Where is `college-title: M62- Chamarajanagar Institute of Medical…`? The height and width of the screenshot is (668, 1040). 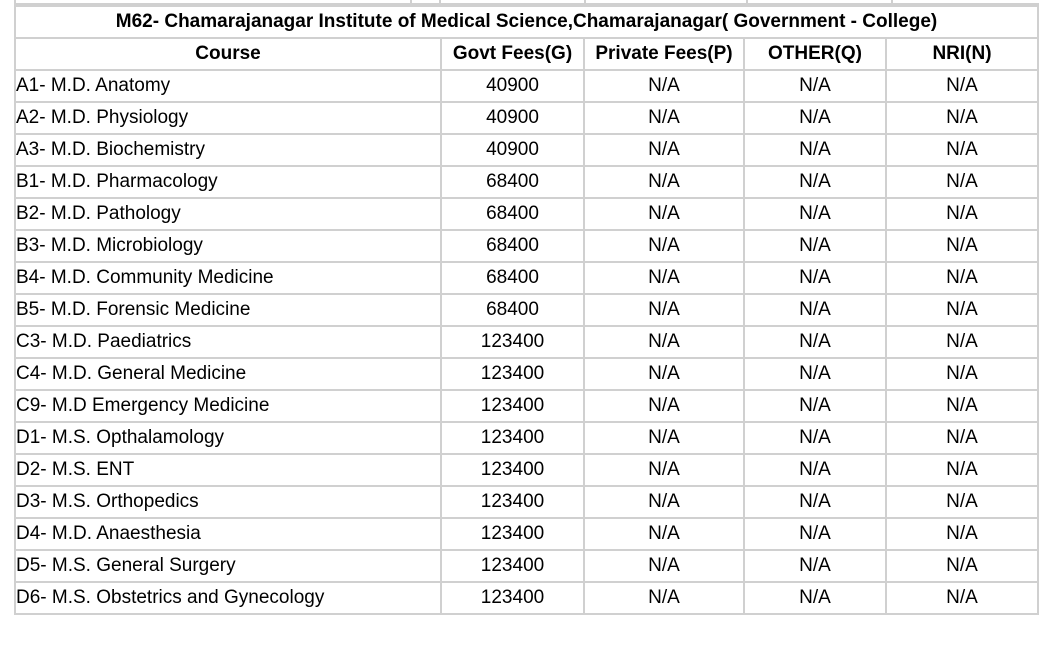 college-title: M62- Chamarajanagar Institute of Medical… is located at coordinates (526, 22).